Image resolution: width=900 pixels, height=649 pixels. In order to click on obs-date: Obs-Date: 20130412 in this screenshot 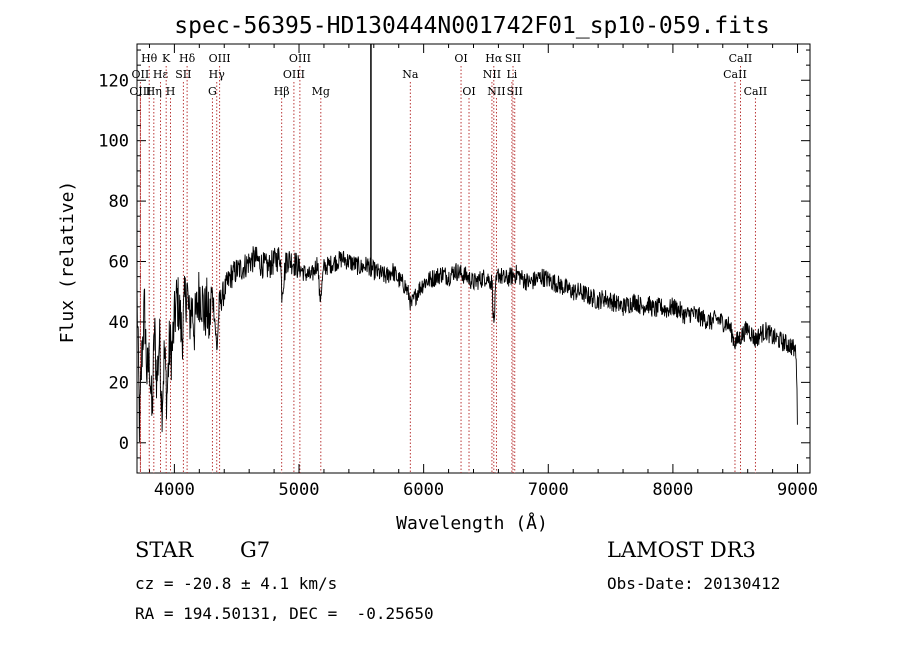, I will do `click(694, 583)`.